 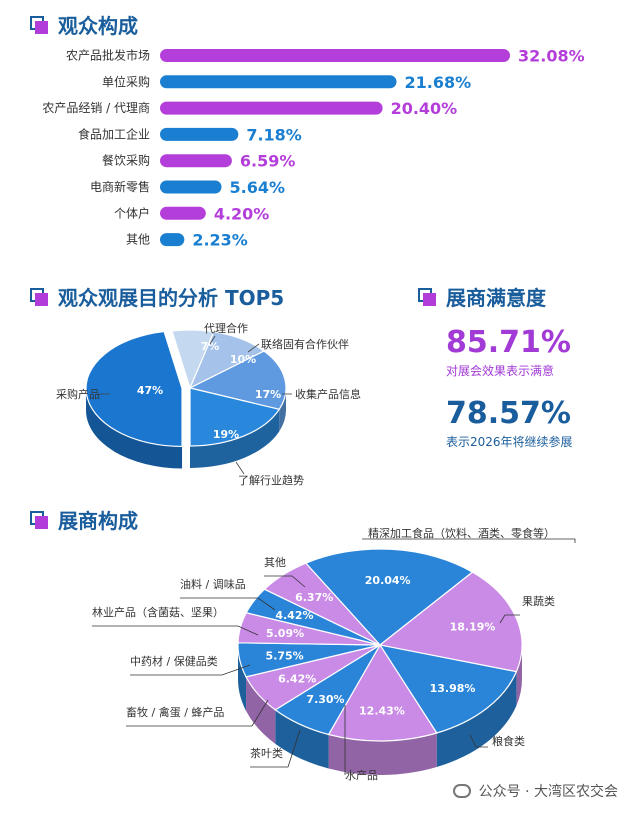 I want to click on bar-value-label: 6.59%, so click(x=268, y=161).